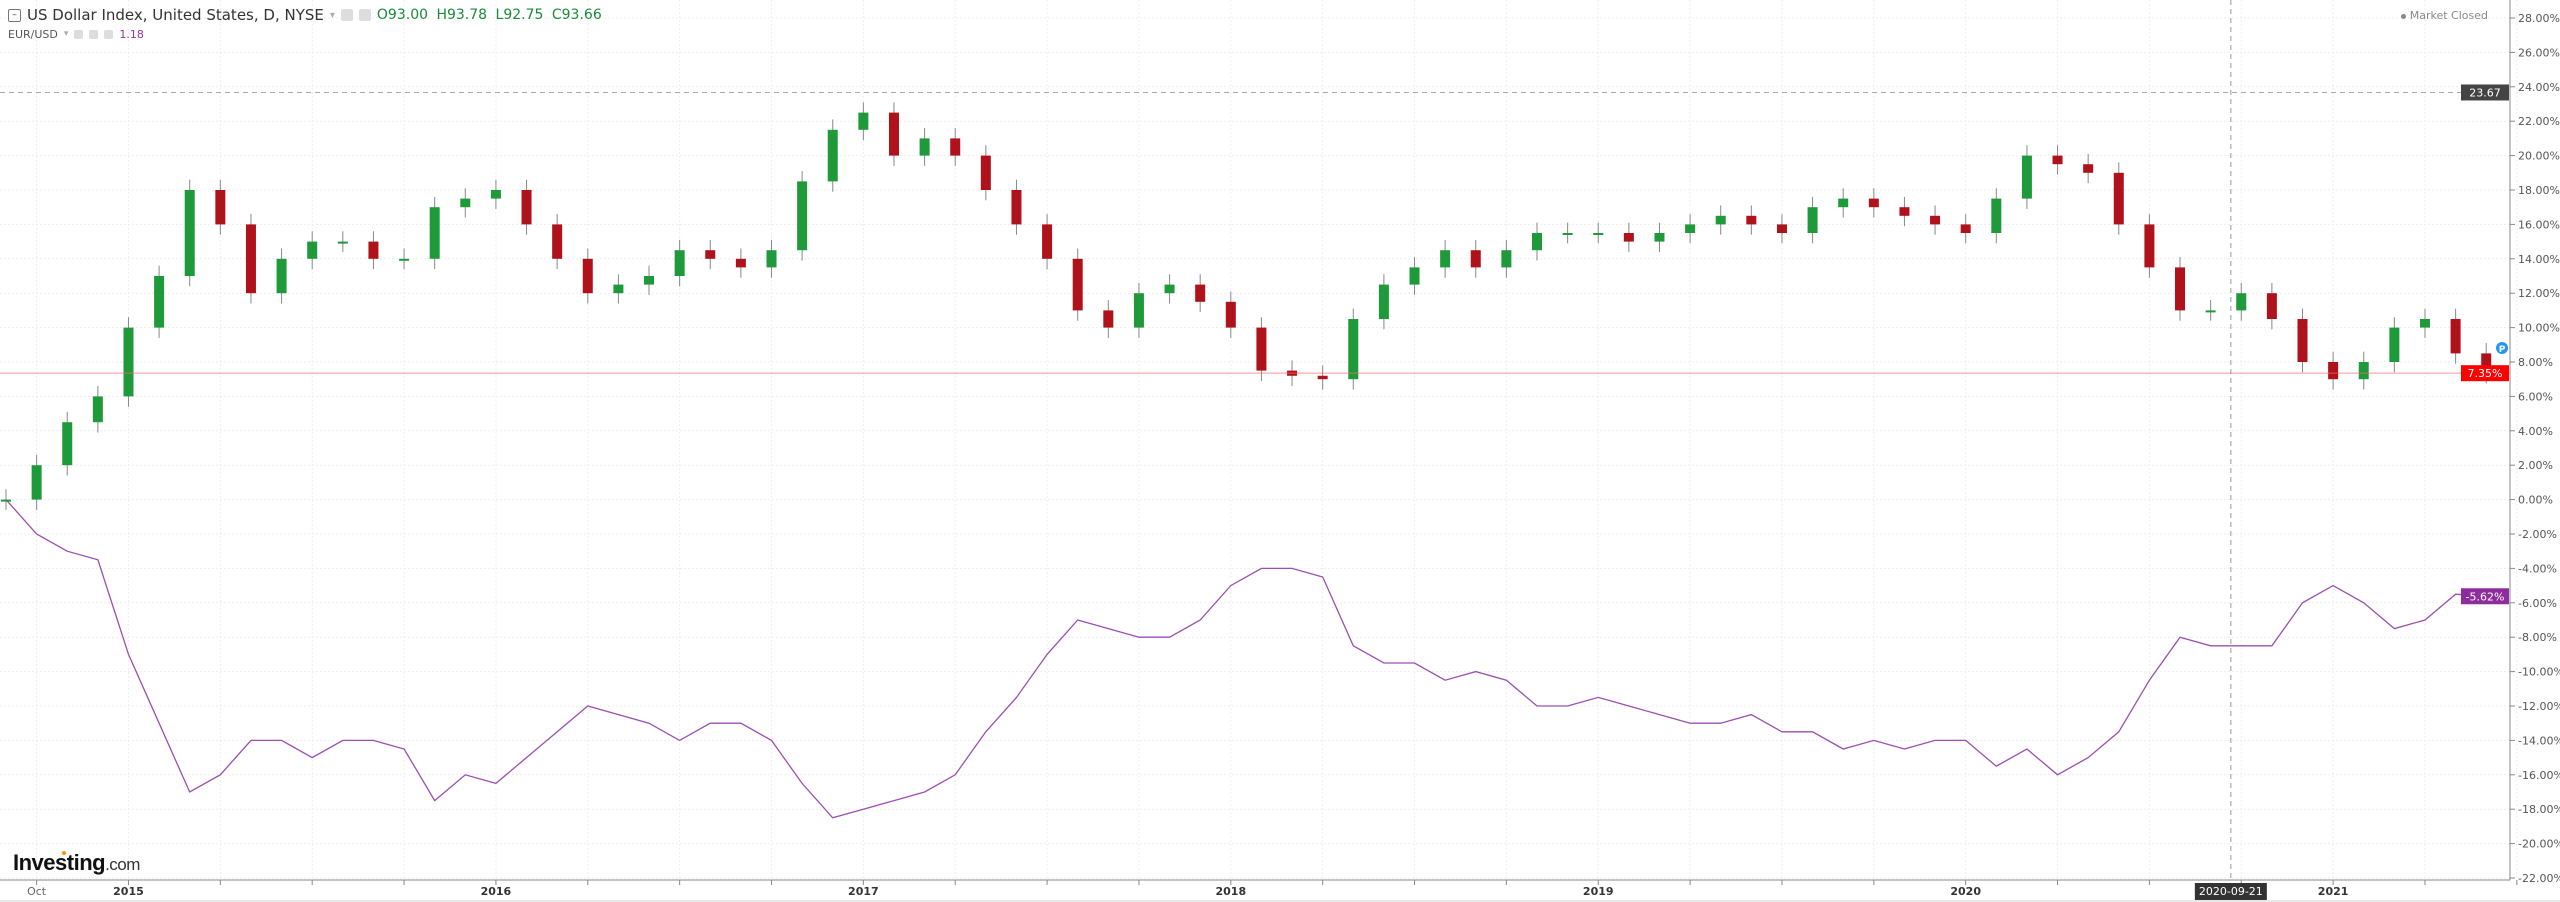 The width and height of the screenshot is (2560, 902). I want to click on y-tick-label: 10.00%, so click(2539, 328).